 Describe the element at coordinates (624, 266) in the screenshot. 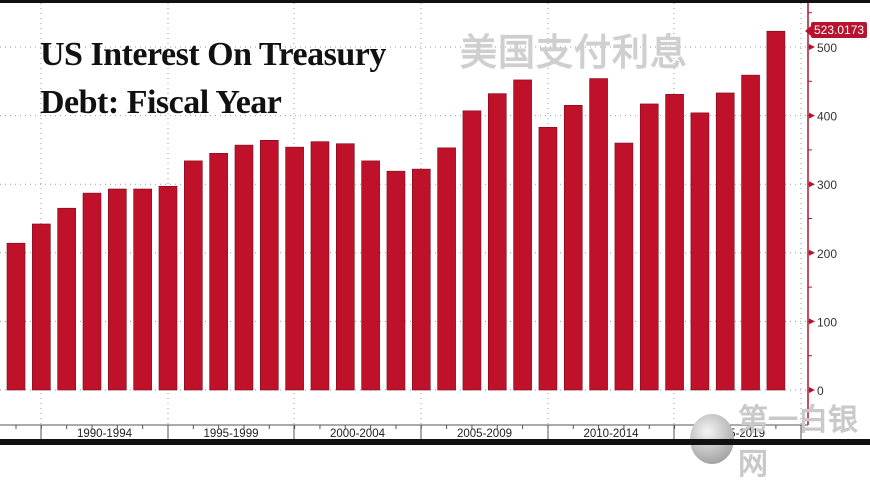

I see `bar-2013` at that location.